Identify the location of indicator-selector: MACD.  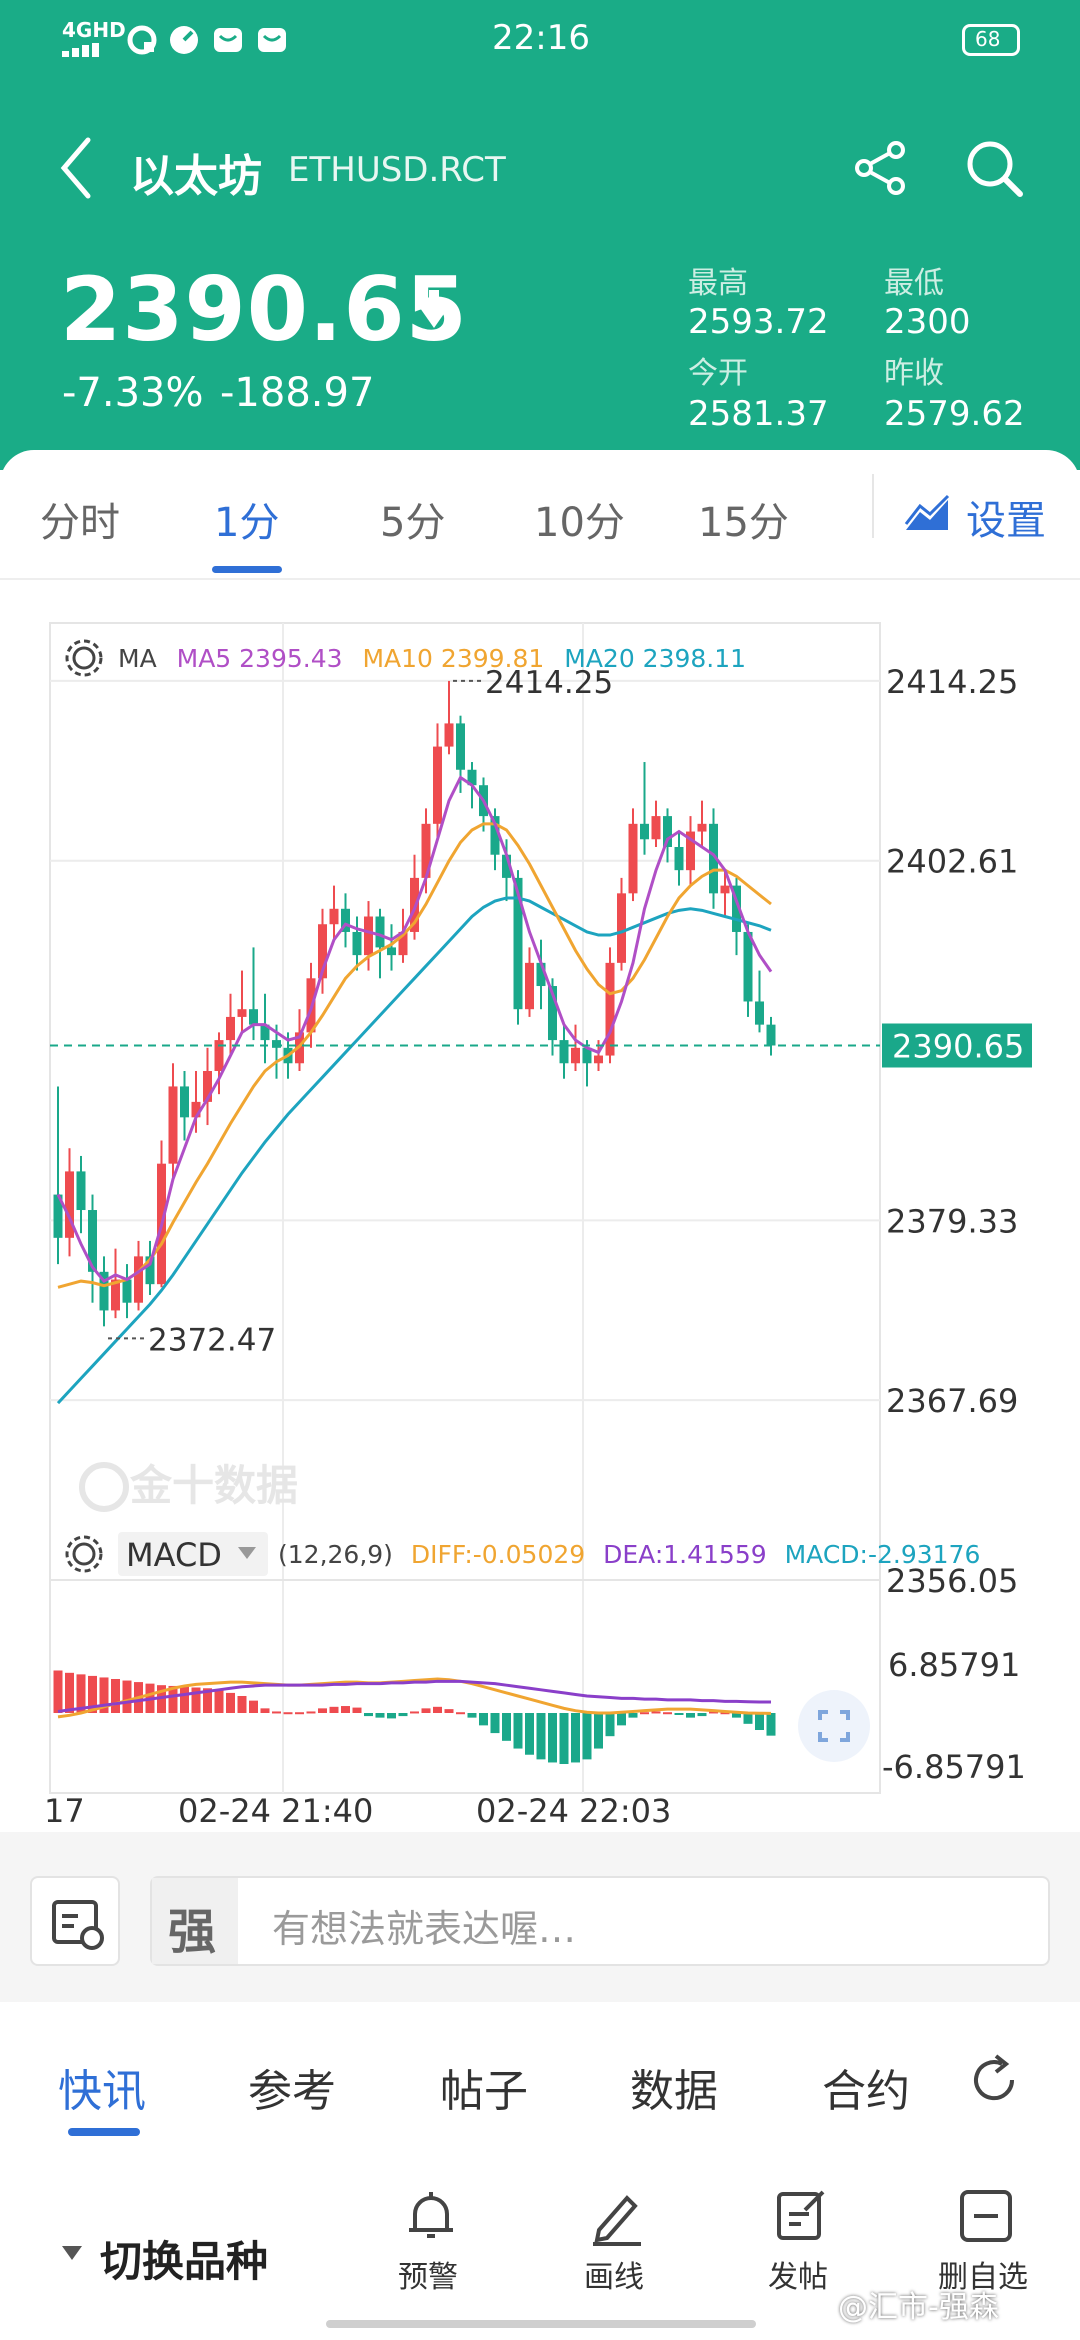
(193, 1554).